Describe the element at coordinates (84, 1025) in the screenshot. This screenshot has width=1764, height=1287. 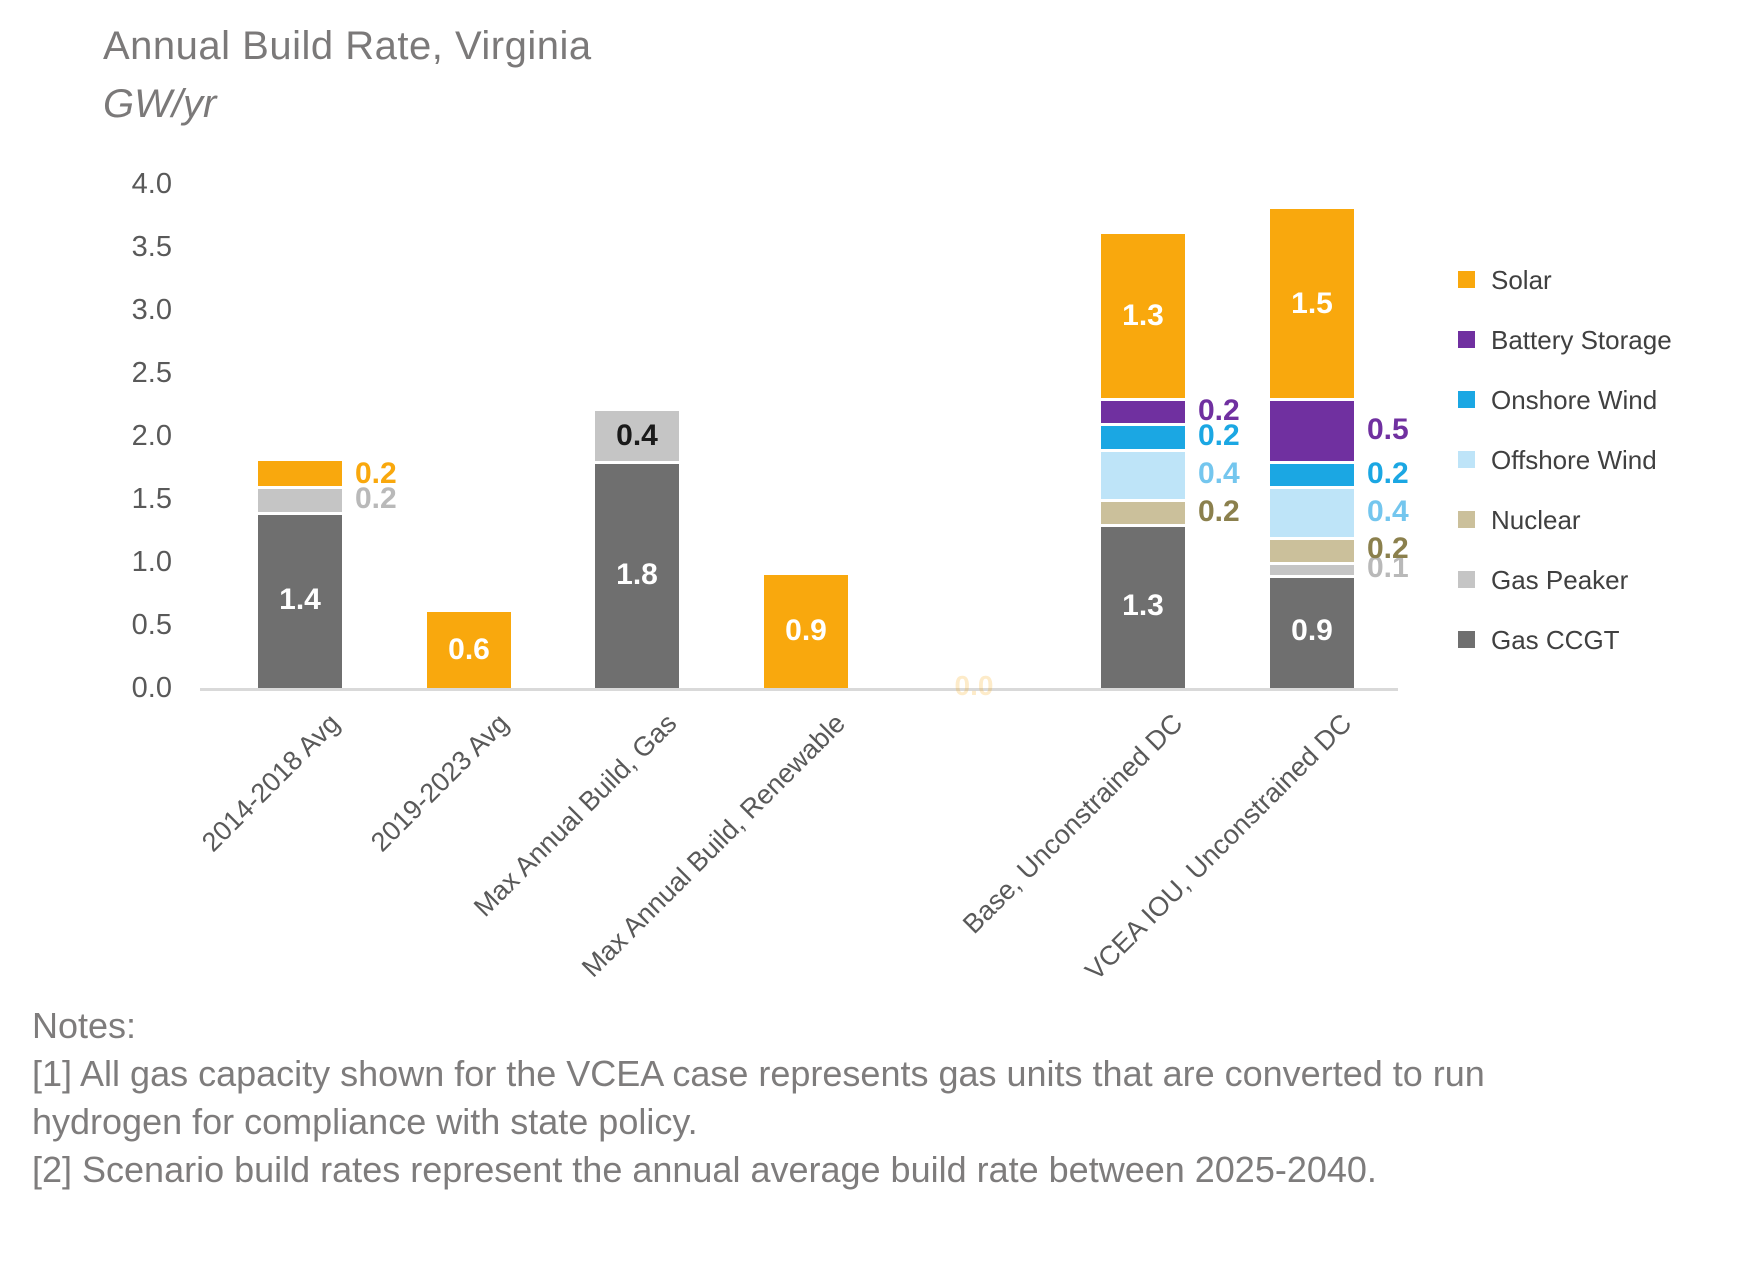
I see `notes-heading: Notes:` at that location.